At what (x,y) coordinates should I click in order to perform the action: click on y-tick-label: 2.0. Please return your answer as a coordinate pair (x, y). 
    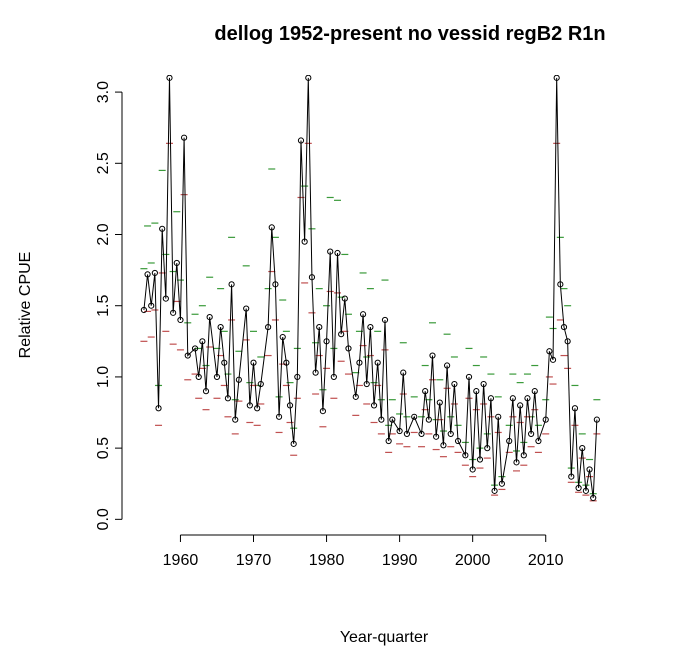
    Looking at the image, I should click on (103, 234).